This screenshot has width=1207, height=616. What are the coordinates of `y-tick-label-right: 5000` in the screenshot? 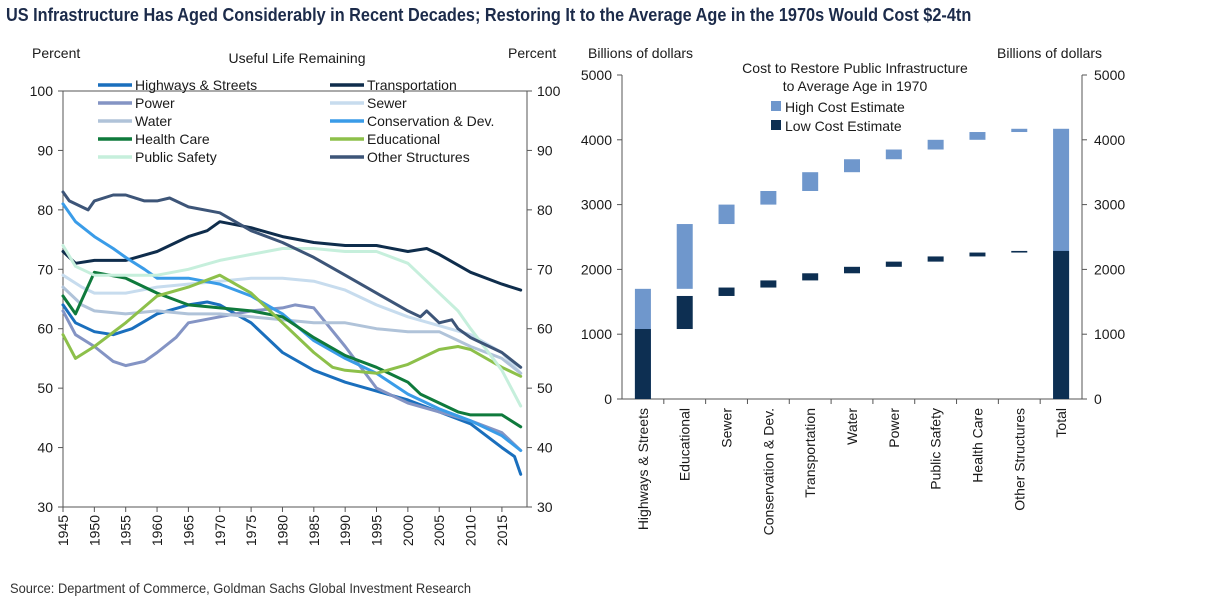 It's located at (1109, 75).